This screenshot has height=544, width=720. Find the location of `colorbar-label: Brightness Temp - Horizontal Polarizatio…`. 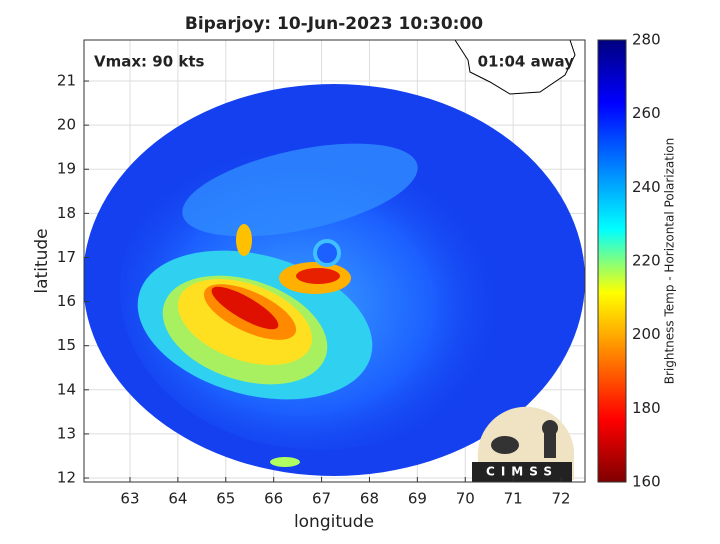

colorbar-label: Brightness Temp - Horizontal Polarizatio… is located at coordinates (670, 261).